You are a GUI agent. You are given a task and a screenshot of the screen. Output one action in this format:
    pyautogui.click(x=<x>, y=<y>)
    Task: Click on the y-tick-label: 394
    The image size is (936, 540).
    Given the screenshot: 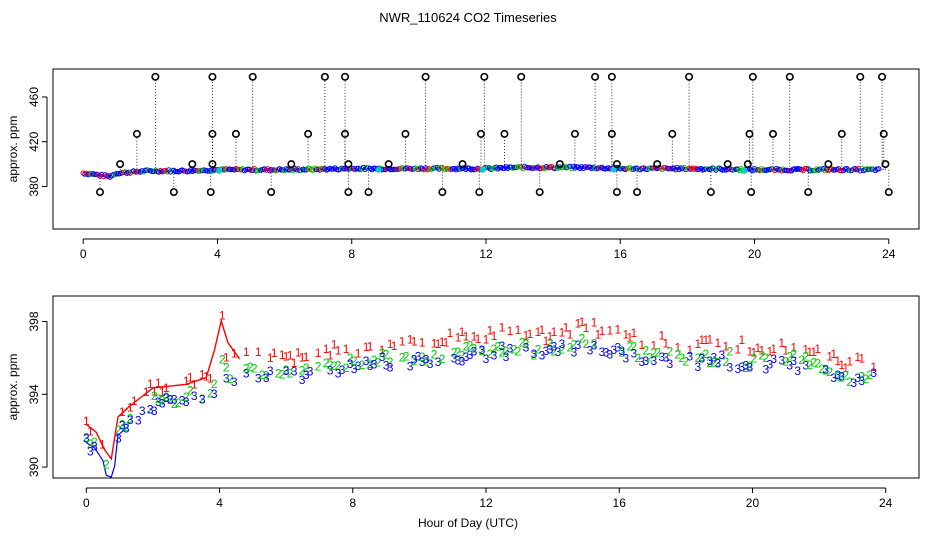 What is the action you would take?
    pyautogui.click(x=34, y=394)
    